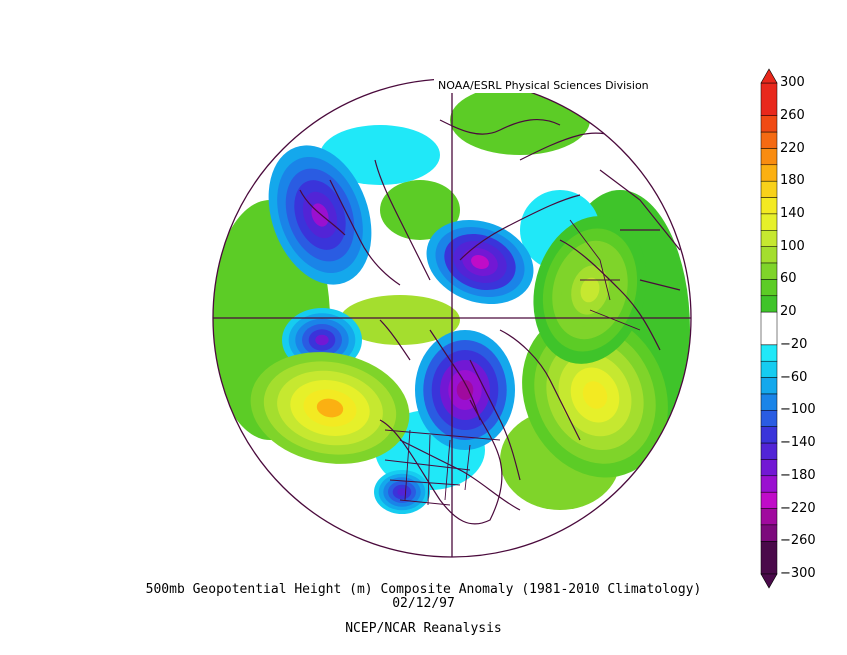 The width and height of the screenshot is (847, 655). What do you see at coordinates (792, 181) in the screenshot?
I see `colorbar-tick-label: 180` at bounding box center [792, 181].